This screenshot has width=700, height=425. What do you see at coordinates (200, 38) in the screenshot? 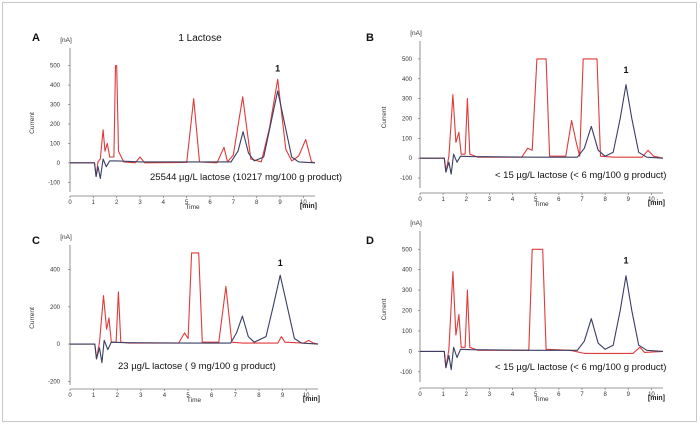
I see `chart-title: 1 Lactose` at bounding box center [200, 38].